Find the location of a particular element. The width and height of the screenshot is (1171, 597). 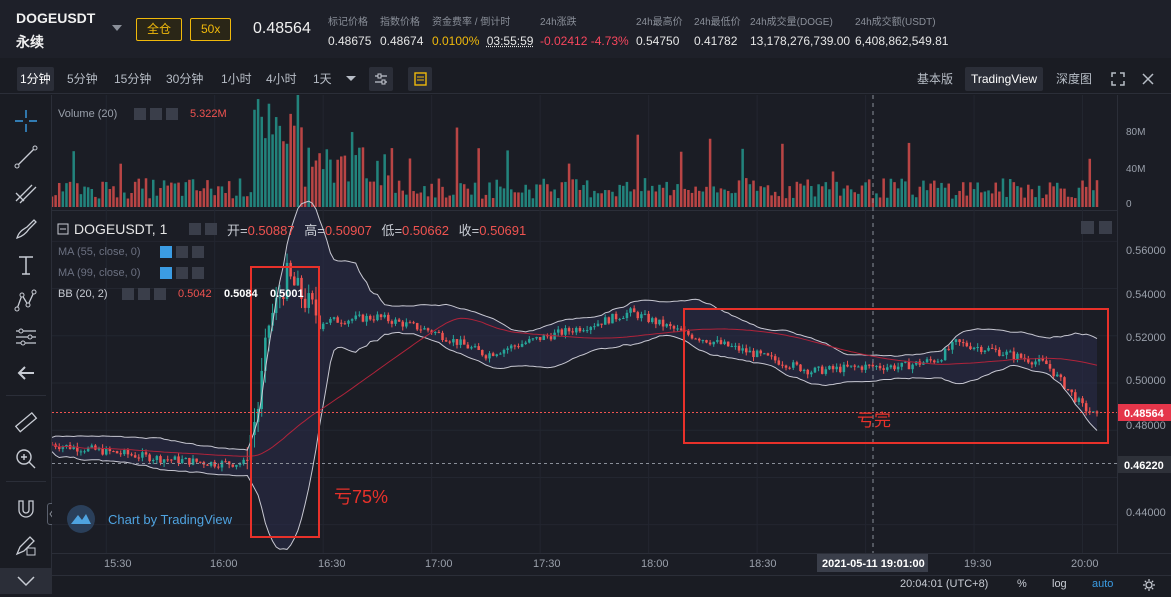

timeframe-4h: 4小时 is located at coordinates (281, 79).